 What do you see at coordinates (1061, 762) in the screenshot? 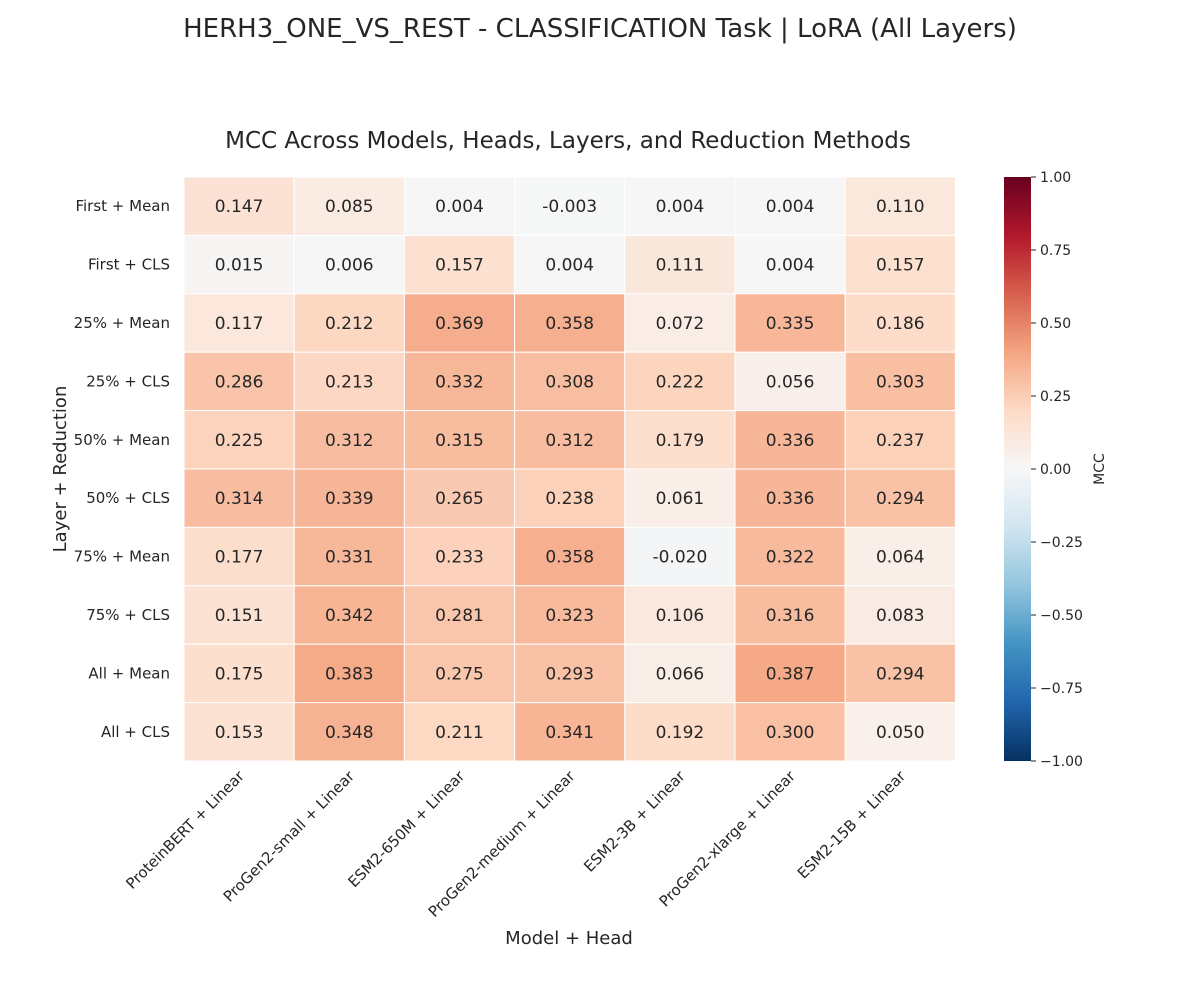
I see `colorbar-tick-label: −1.00` at bounding box center [1061, 762].